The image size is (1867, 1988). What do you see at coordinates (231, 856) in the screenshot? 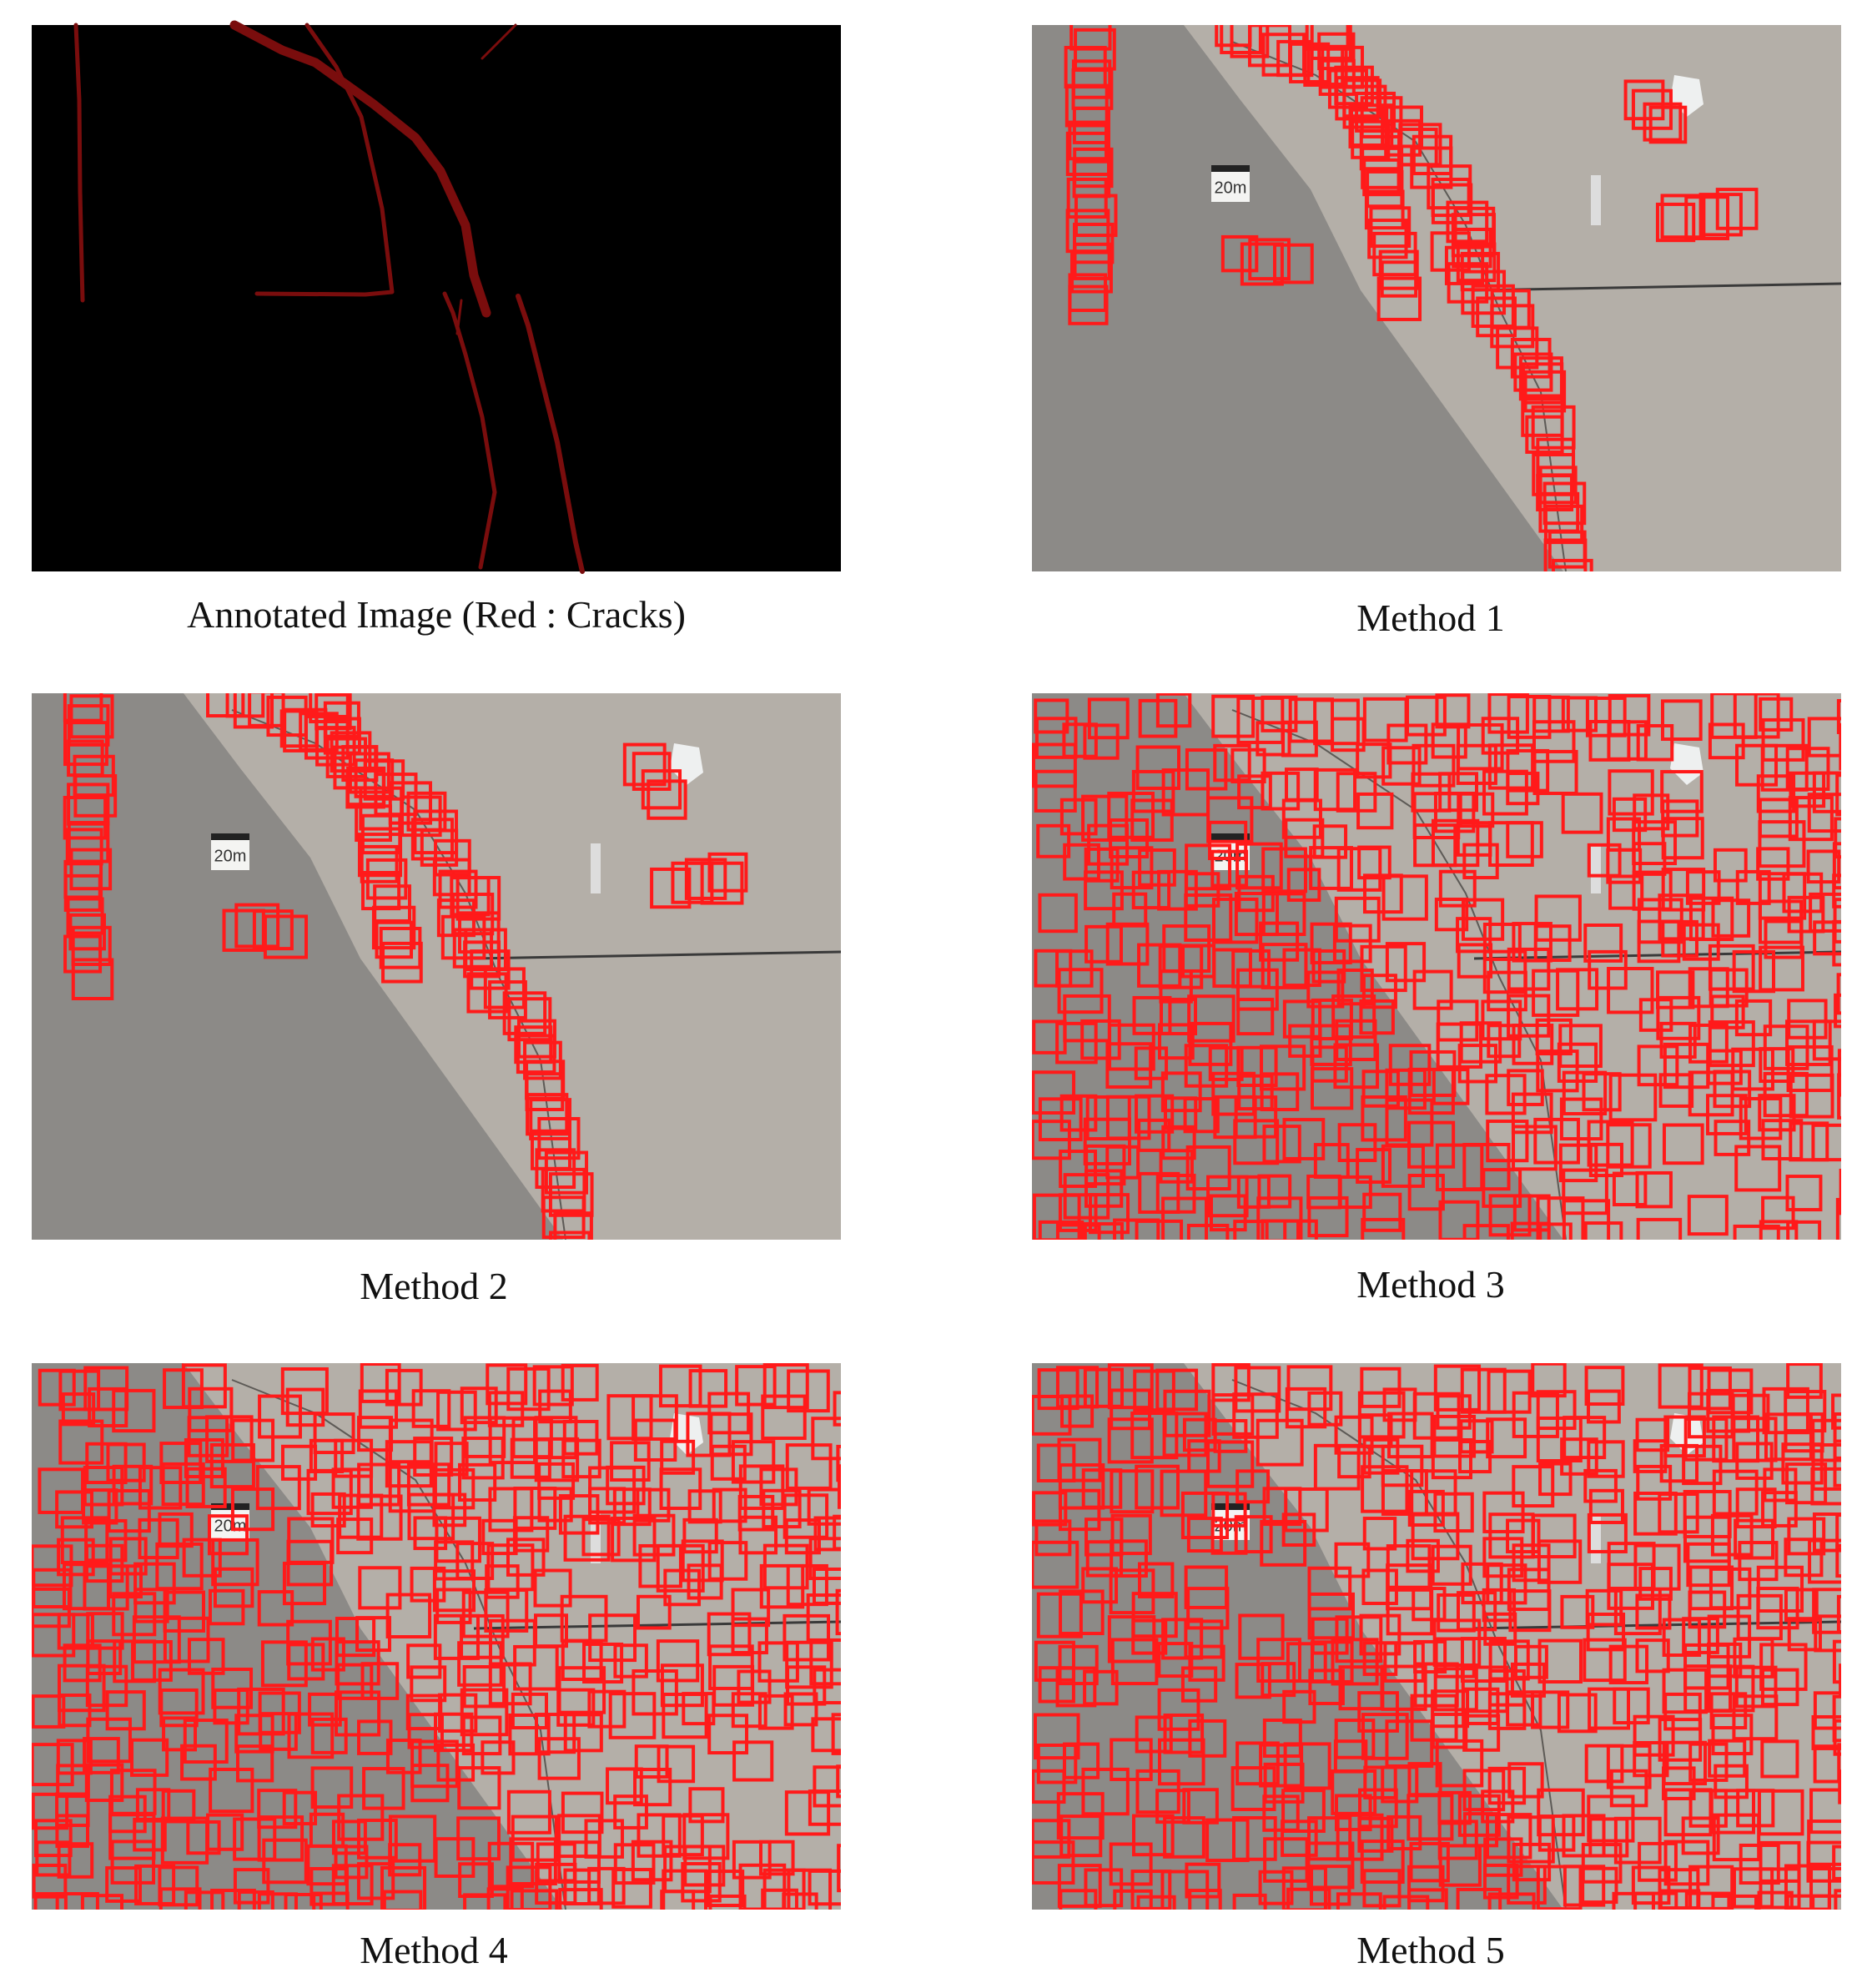
I see `marker-label: 20m` at bounding box center [231, 856].